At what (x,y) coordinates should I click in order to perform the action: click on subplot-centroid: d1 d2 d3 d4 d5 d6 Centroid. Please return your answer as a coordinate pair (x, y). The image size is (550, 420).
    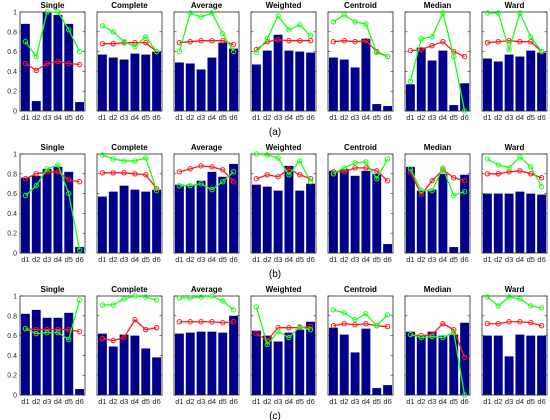
    Looking at the image, I should click on (360, 345).